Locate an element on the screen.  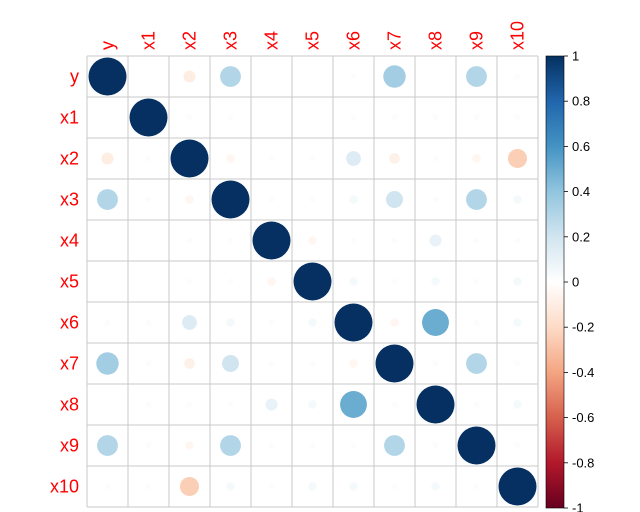
corr-circle-x9-x6 is located at coordinates (353, 445).